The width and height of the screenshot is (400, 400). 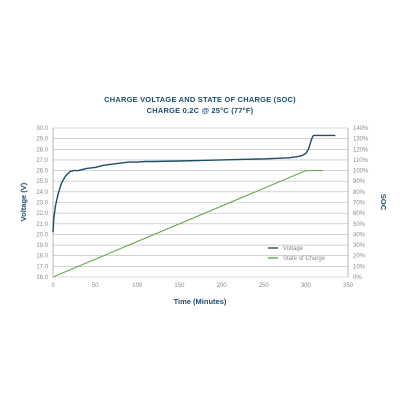 I want to click on x-tick-label: 100, so click(x=137, y=286).